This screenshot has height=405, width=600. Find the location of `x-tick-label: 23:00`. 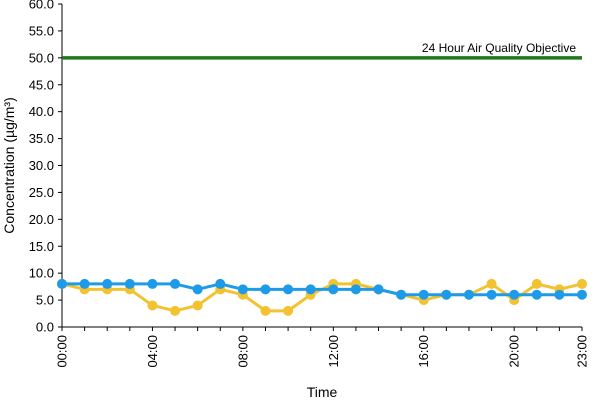

x-tick-label: 23:00 is located at coordinates (582, 351).